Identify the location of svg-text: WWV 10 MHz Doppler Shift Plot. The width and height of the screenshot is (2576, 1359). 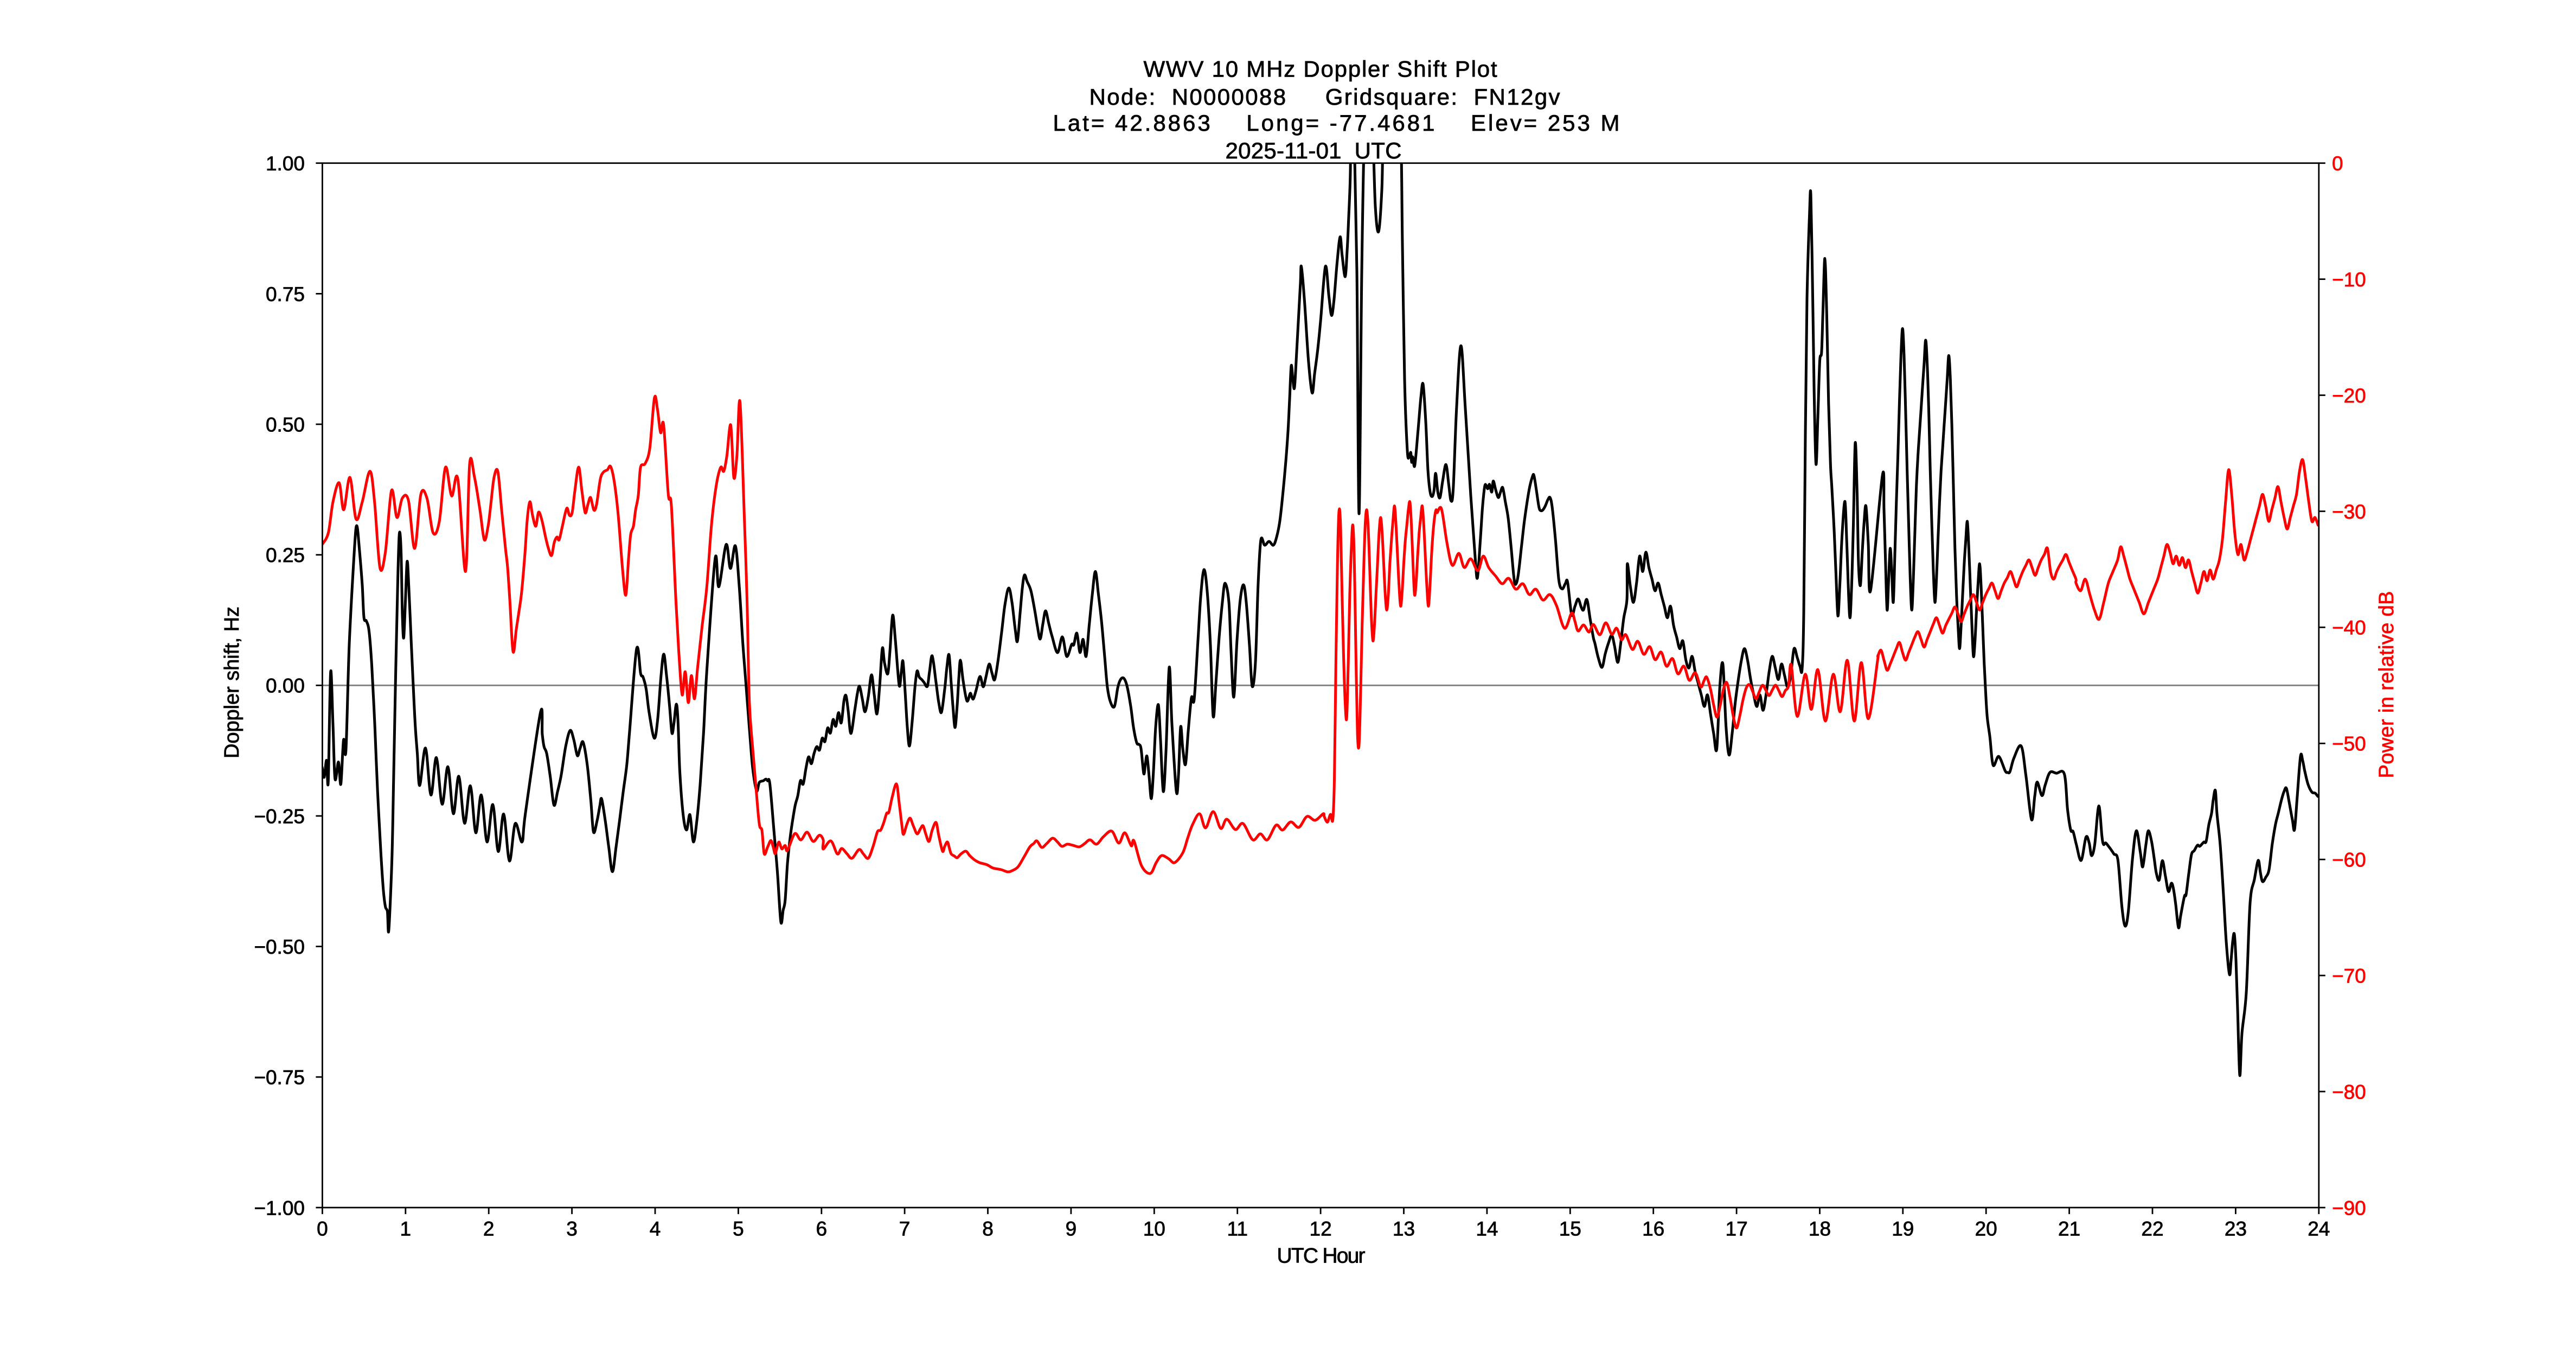
(1320, 69).